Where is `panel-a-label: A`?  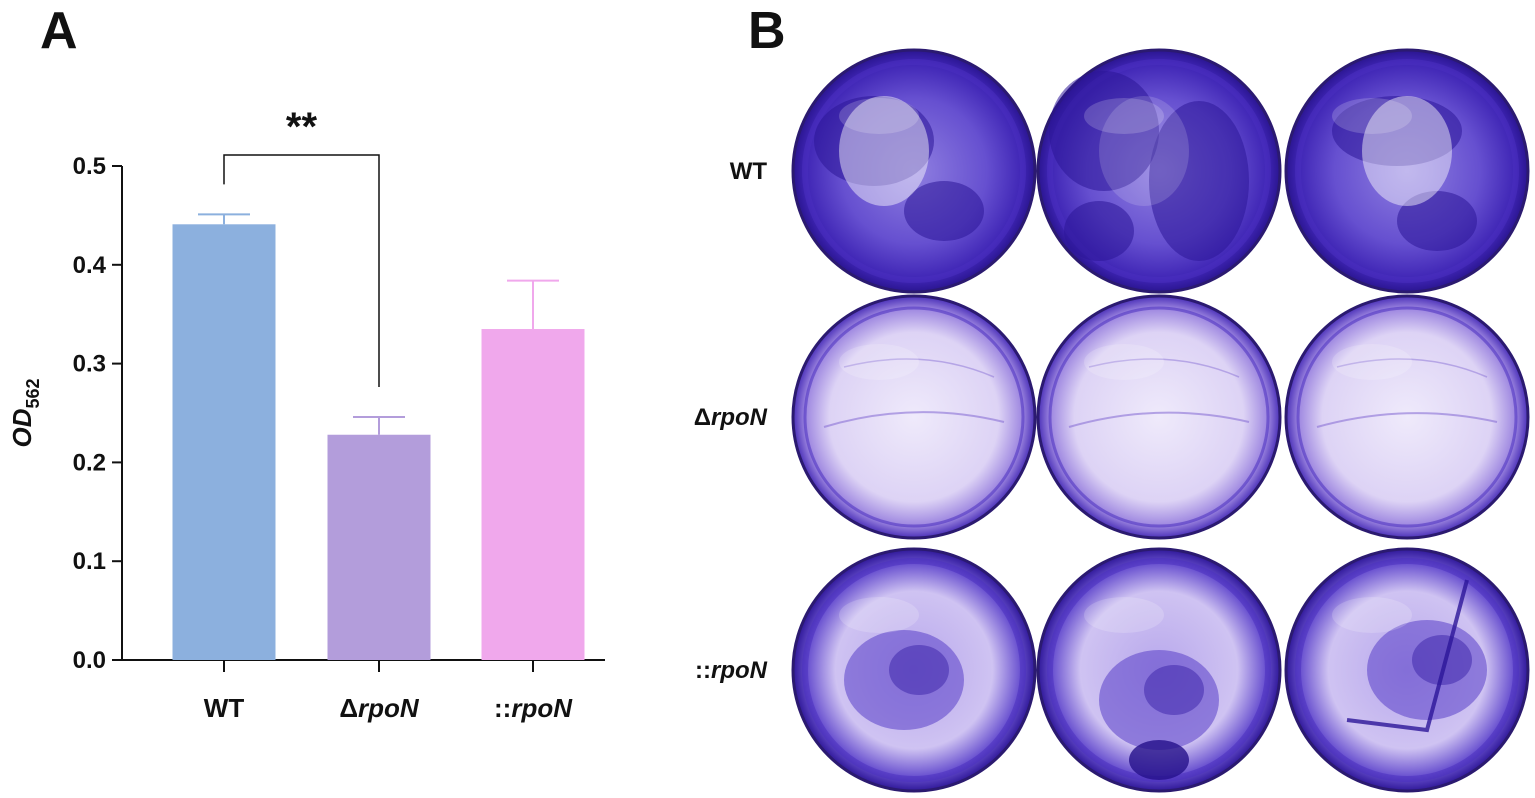
panel-a-label: A is located at coordinates (59, 31).